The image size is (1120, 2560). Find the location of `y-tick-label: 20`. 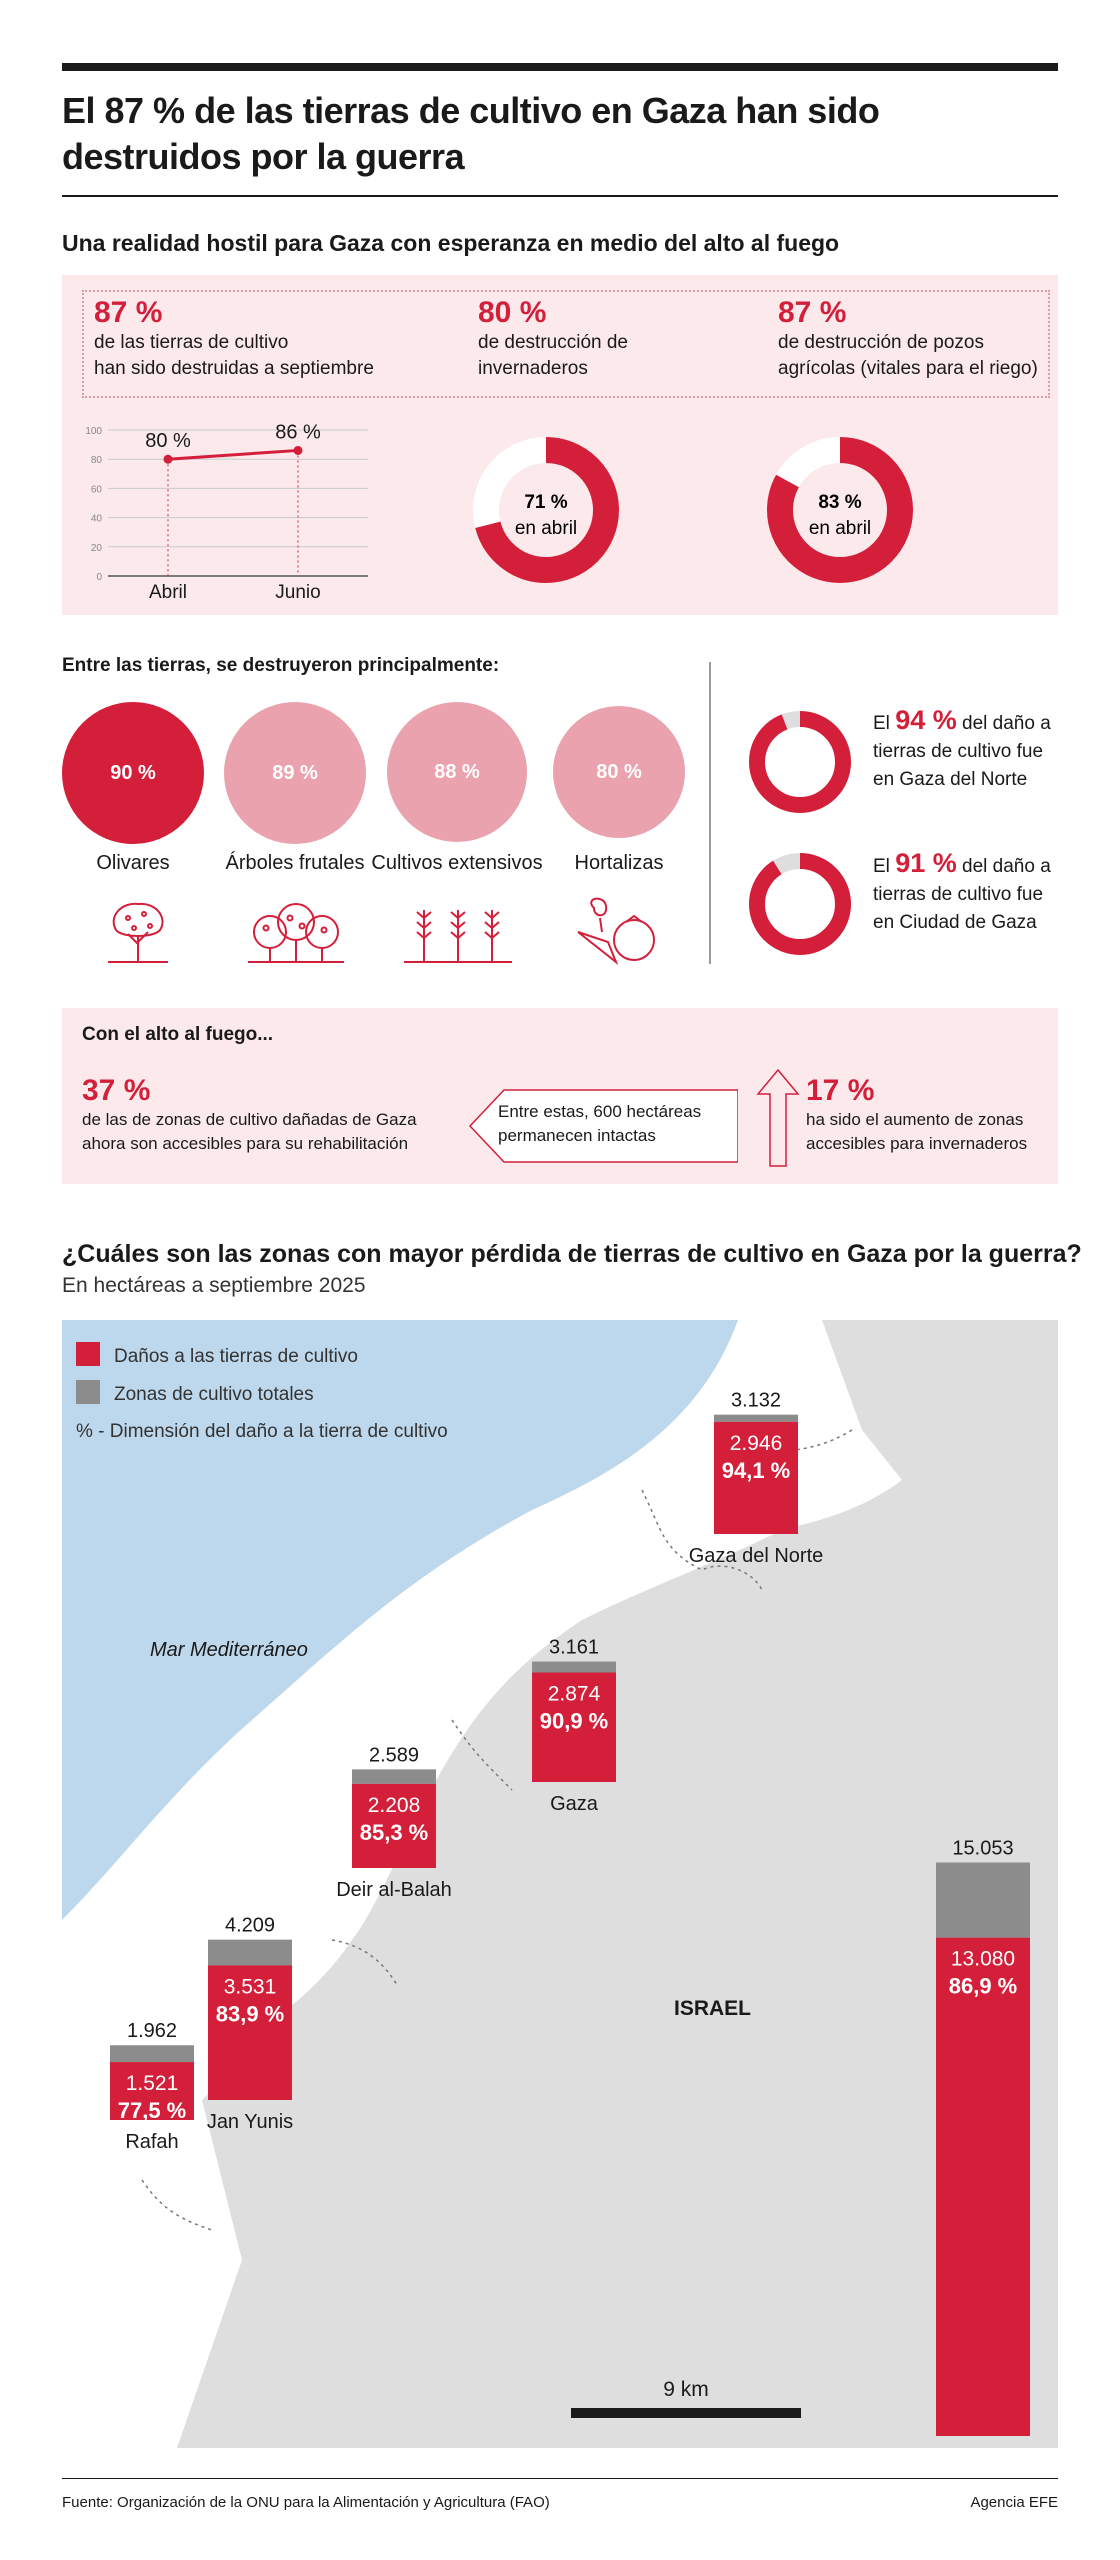

y-tick-label: 20 is located at coordinates (97, 548).